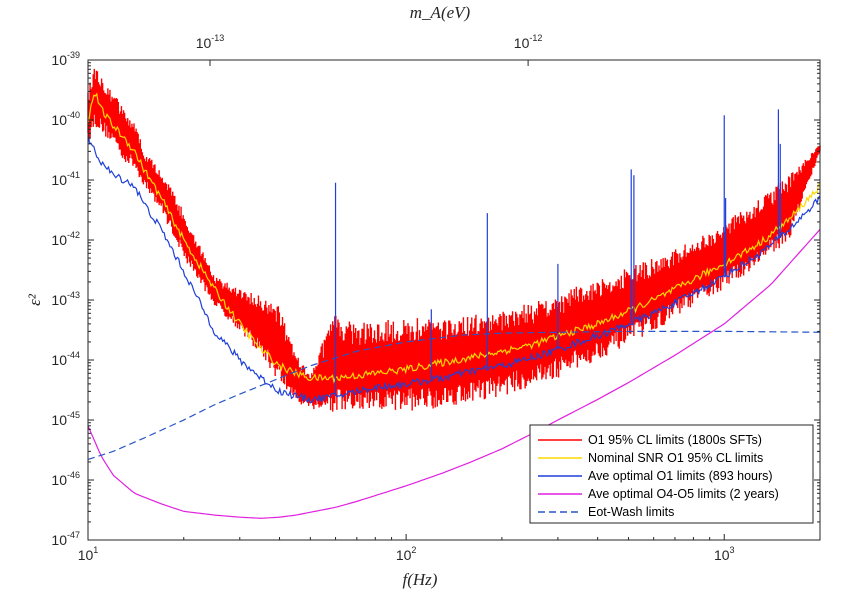 The height and width of the screenshot is (603, 850). Describe the element at coordinates (88, 554) in the screenshot. I see `x-tick-label: 10¹` at that location.